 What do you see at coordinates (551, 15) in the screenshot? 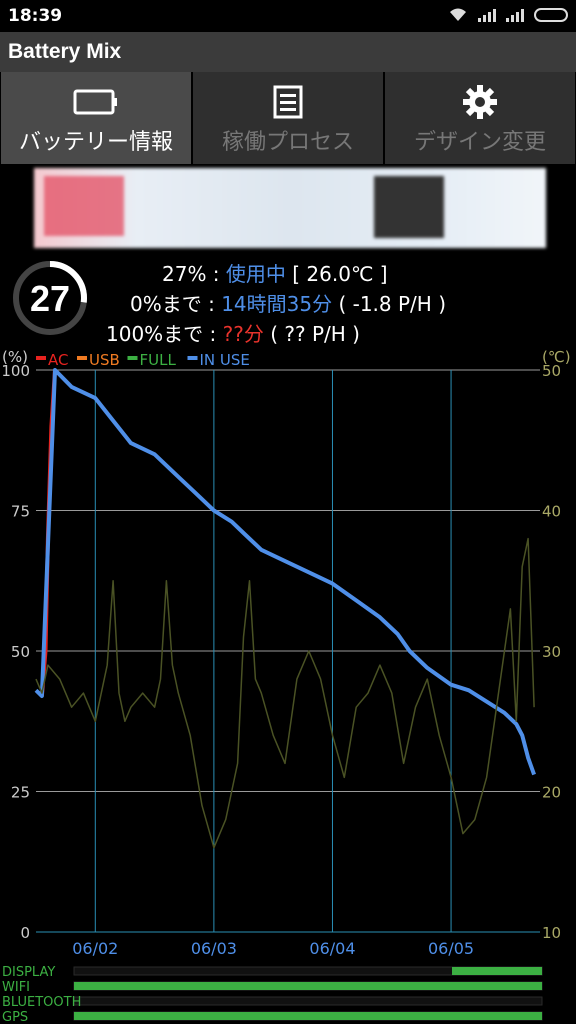
I see `battery-status-icon` at bounding box center [551, 15].